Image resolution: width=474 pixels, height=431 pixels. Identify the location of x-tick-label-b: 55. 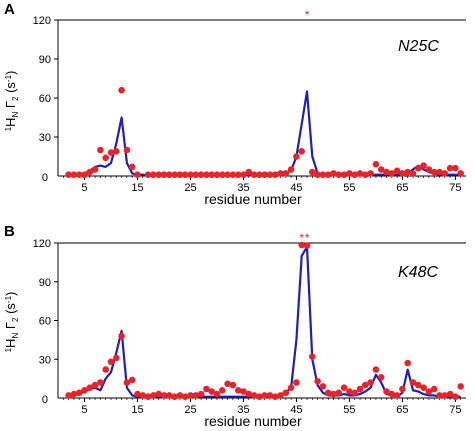
(349, 410).